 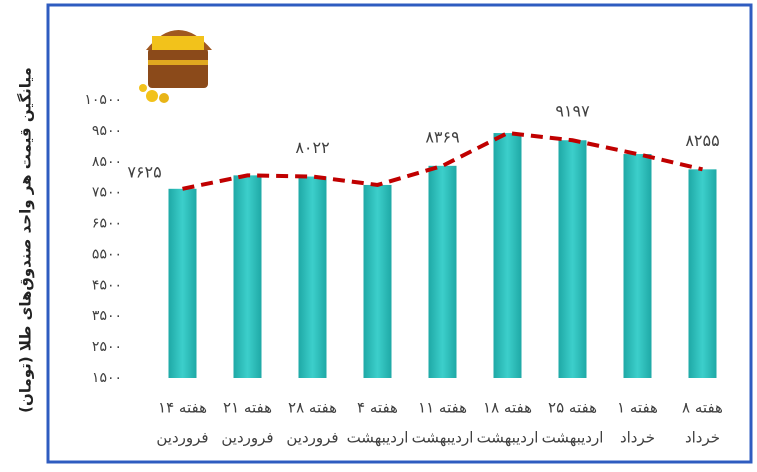 What do you see at coordinates (107, 193) in the screenshot?
I see `y-tick-label: ۷۵۰۰` at bounding box center [107, 193].